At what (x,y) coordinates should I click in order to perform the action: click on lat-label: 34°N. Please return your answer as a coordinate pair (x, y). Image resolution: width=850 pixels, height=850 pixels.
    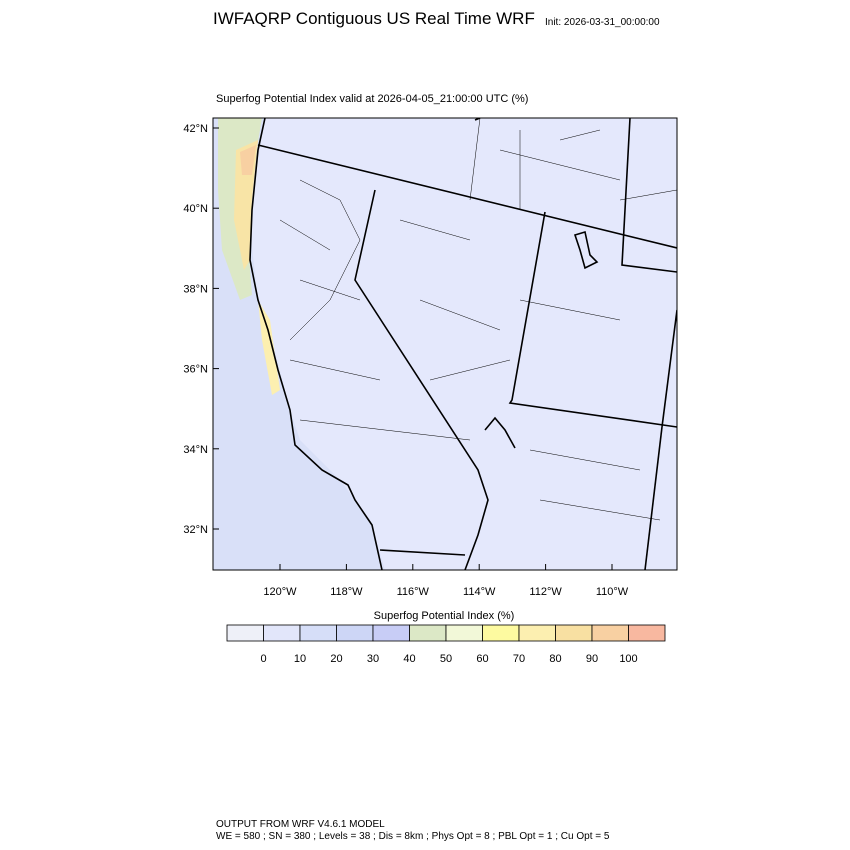
    Looking at the image, I should click on (195, 450).